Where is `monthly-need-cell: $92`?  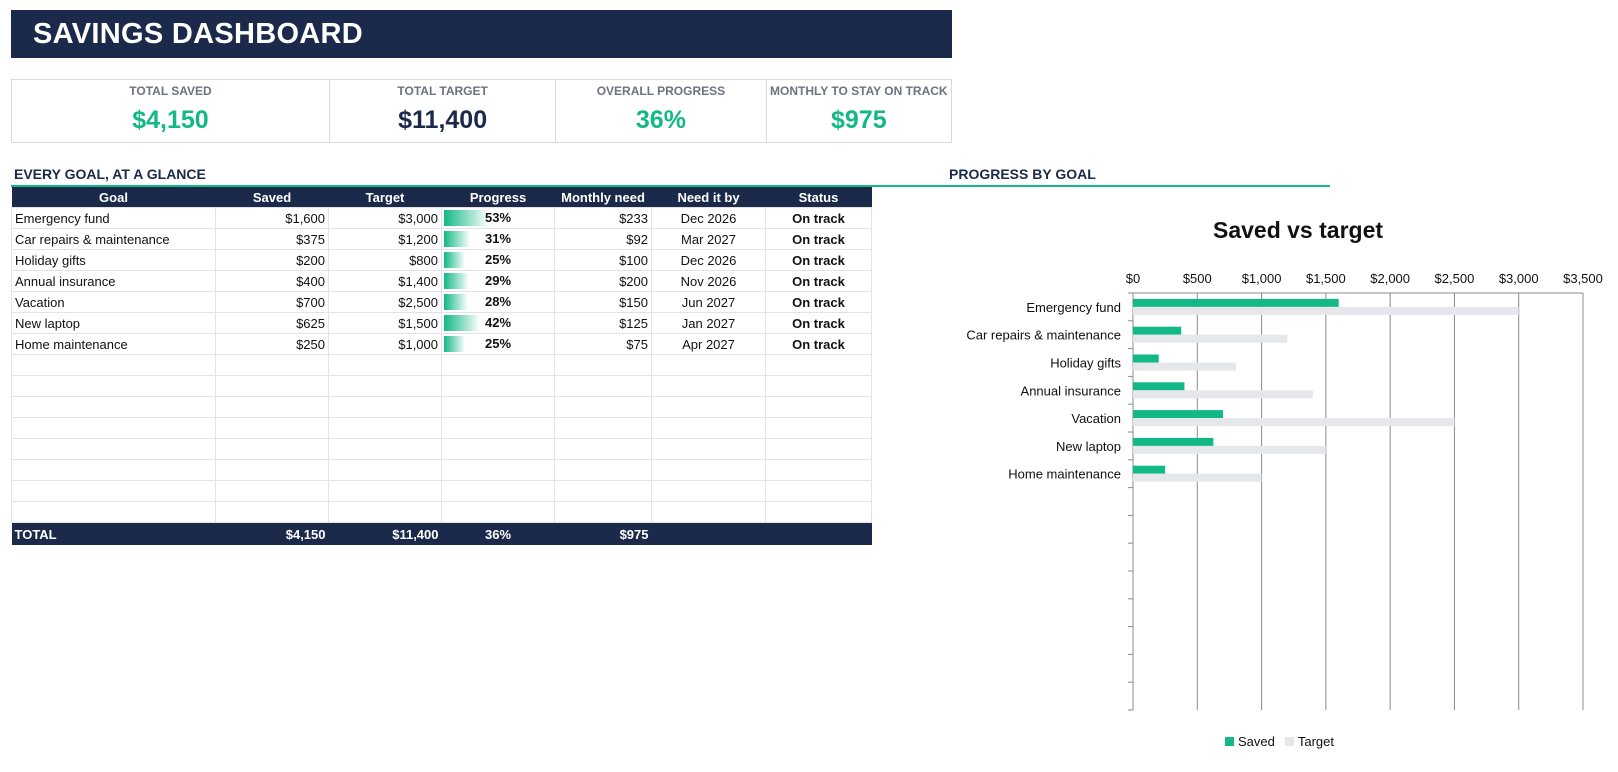 monthly-need-cell: $92 is located at coordinates (603, 239).